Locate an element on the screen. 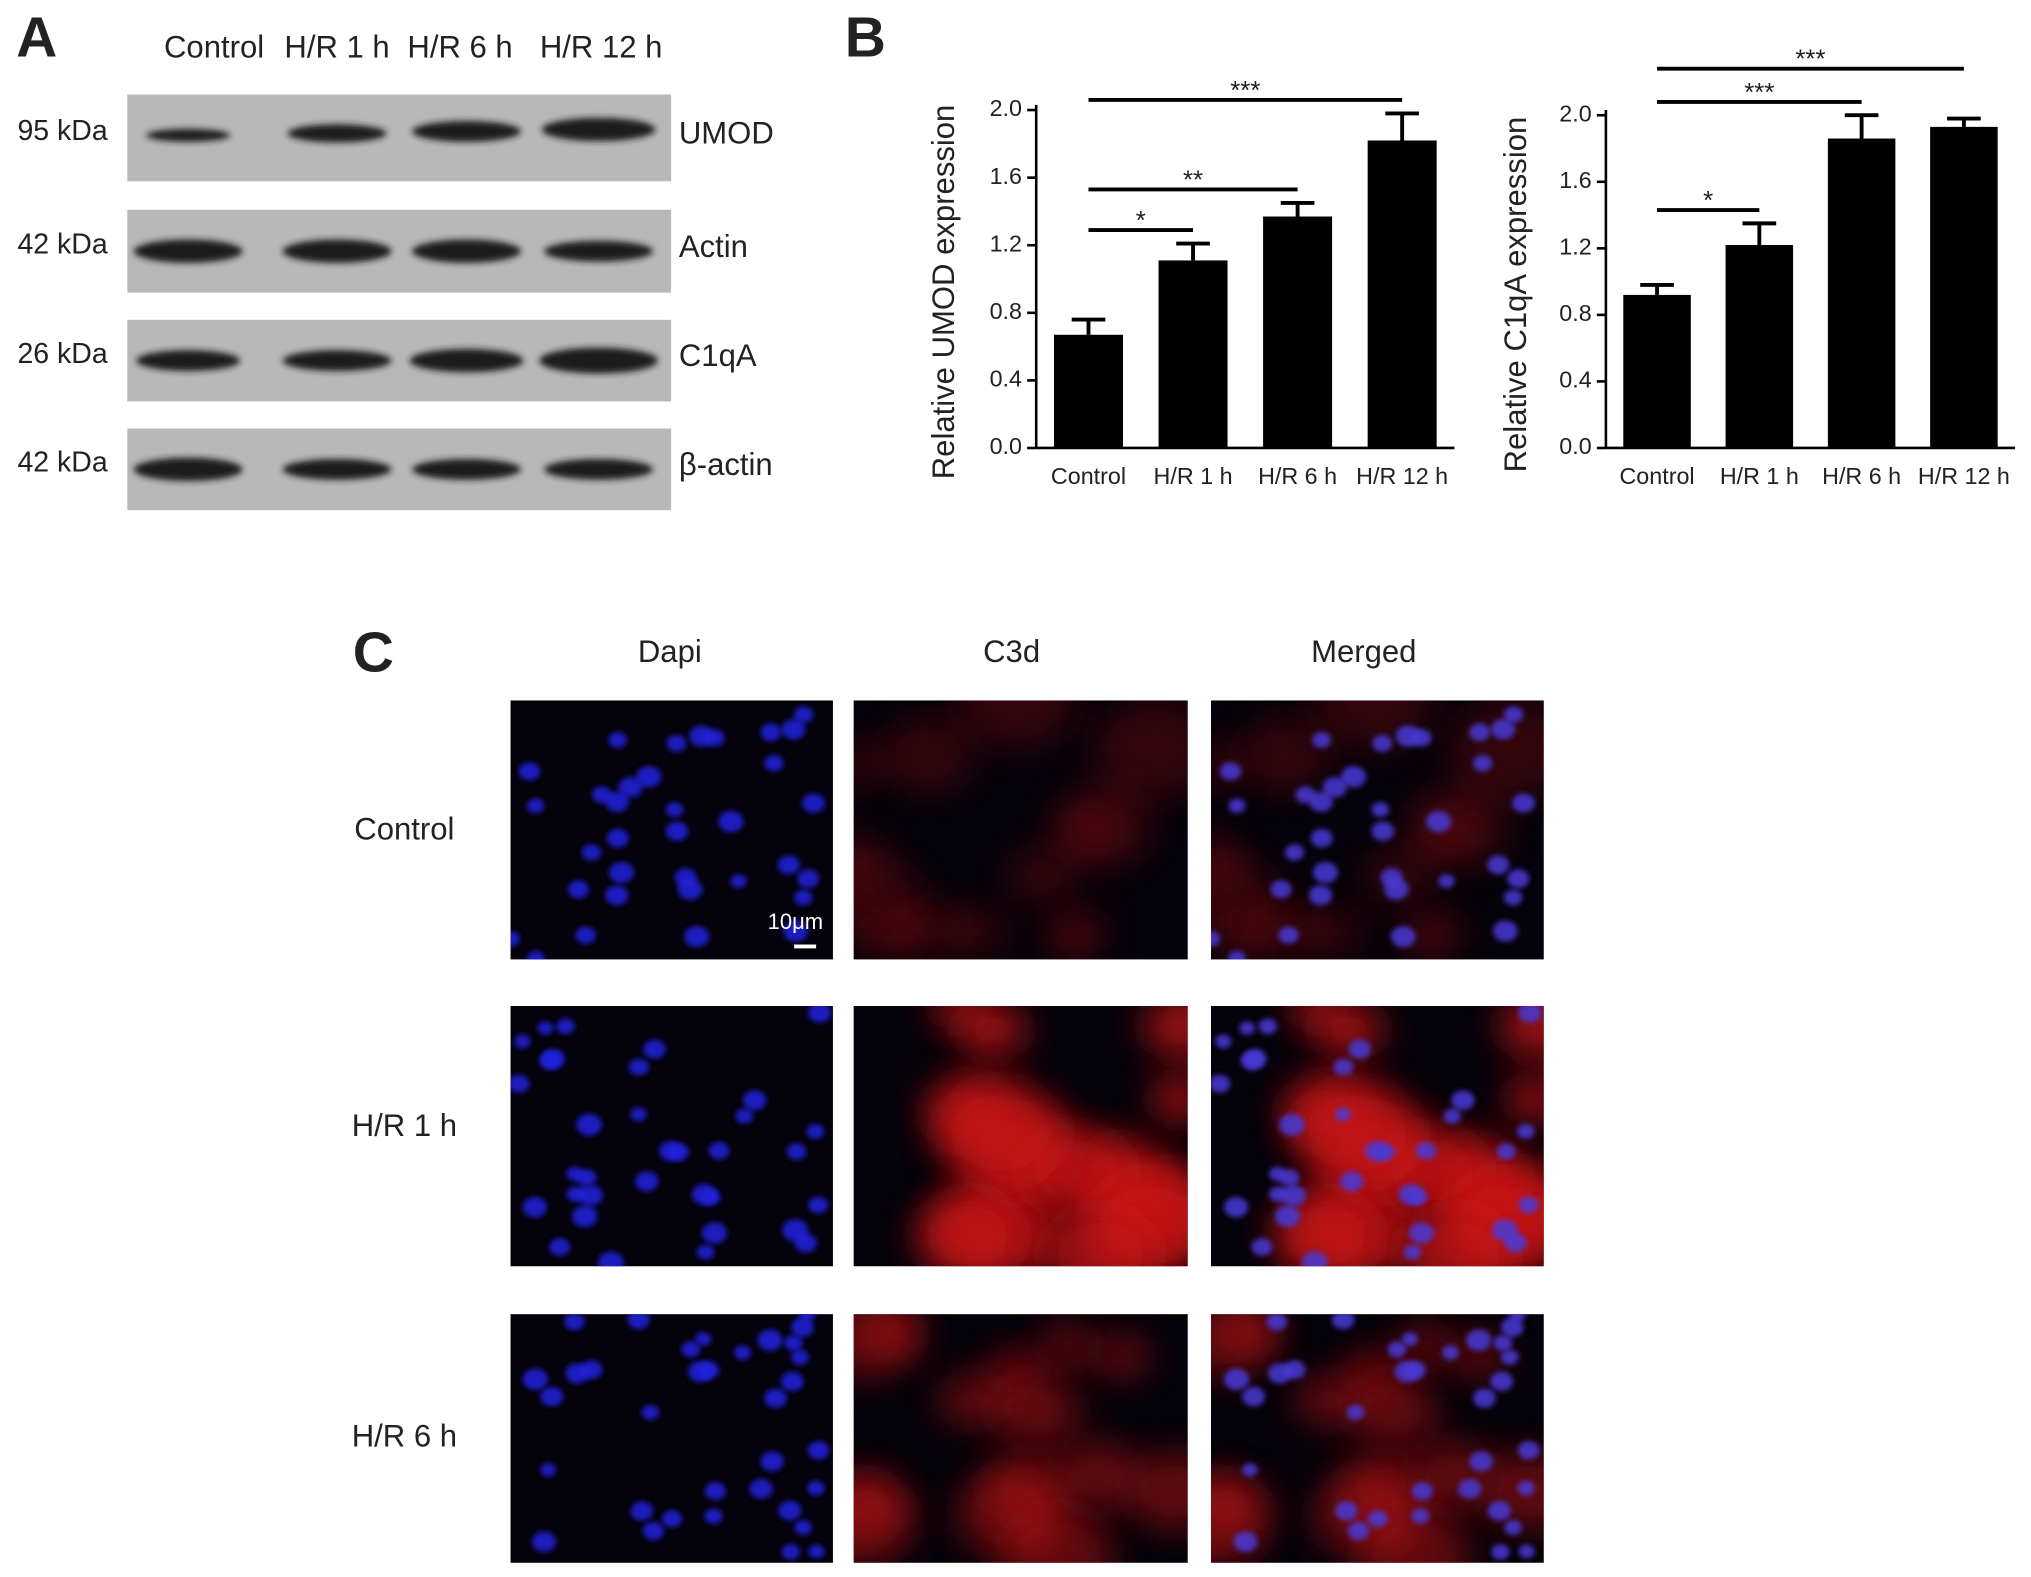 This screenshot has width=2031, height=1577. y-axis-label: Relative C1qA expression is located at coordinates (1515, 295).